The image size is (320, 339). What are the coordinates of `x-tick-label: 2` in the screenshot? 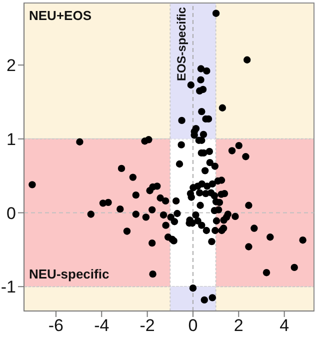 It's located at (239, 326).